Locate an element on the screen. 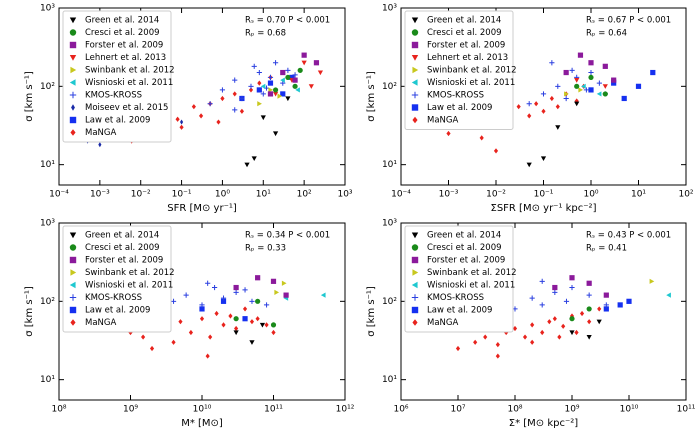  annotation: Rₚ = 0.33 is located at coordinates (265, 249).